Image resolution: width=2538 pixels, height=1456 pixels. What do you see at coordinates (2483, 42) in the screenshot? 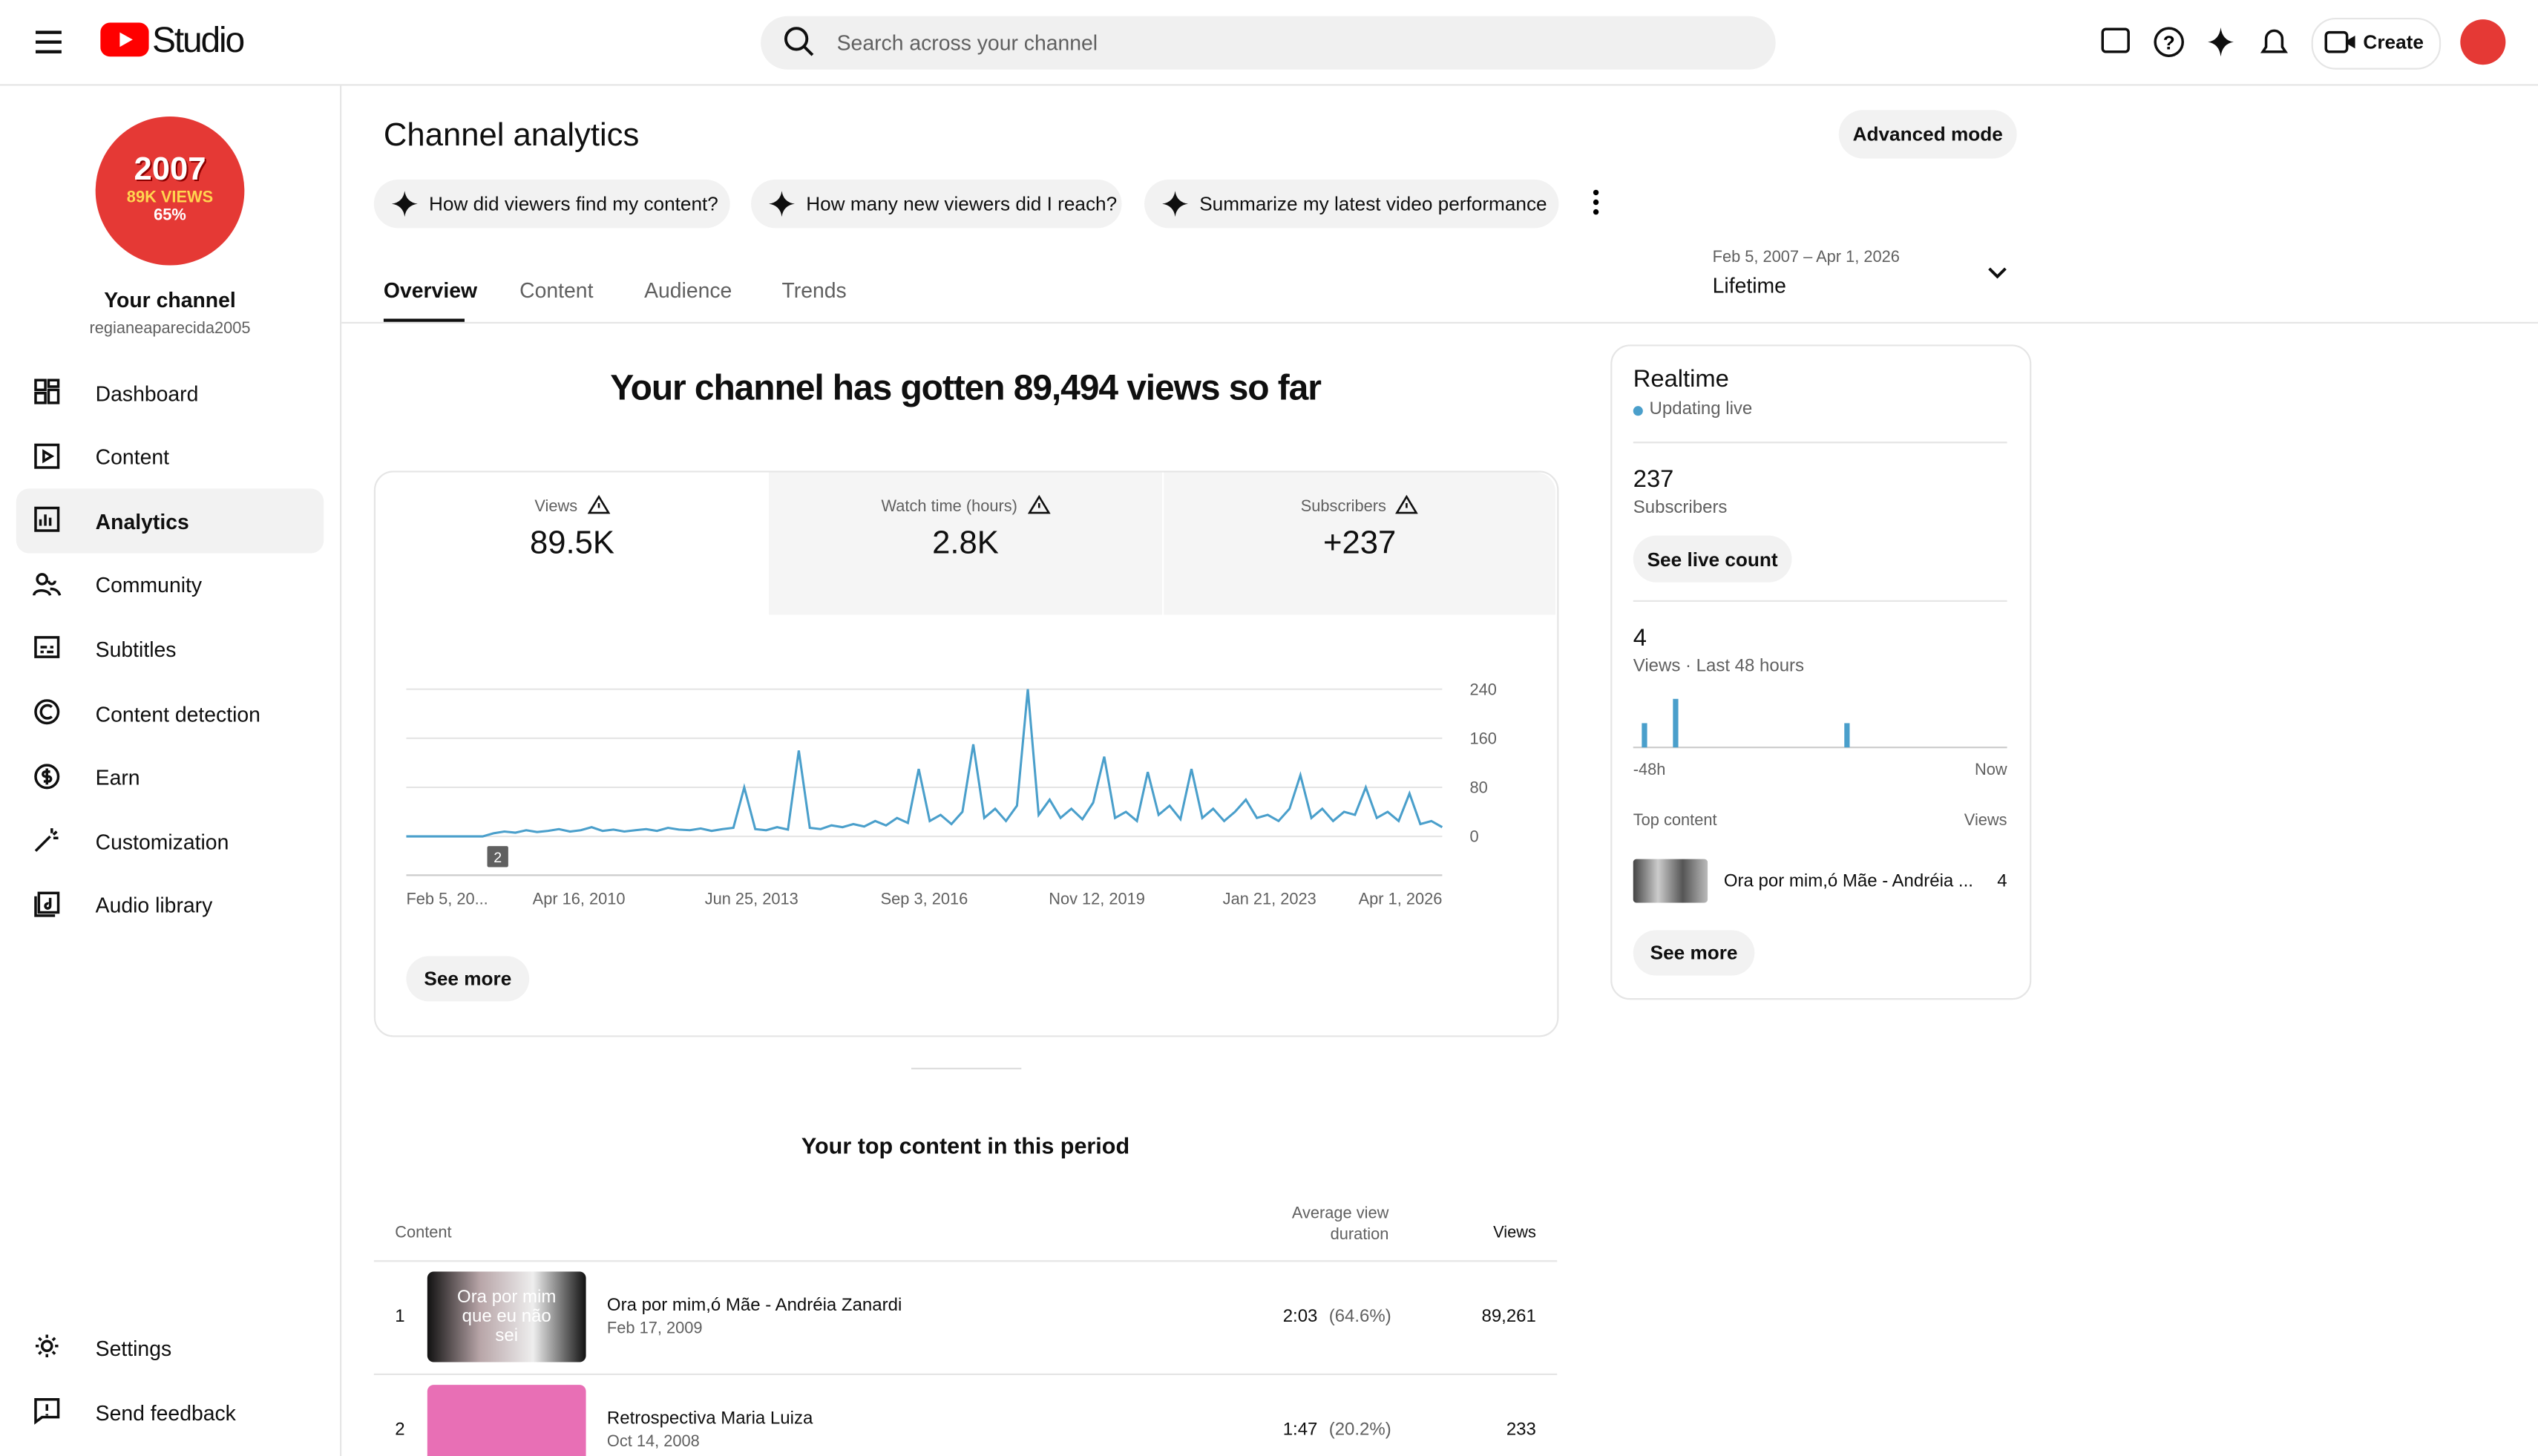
I see `account-avatar` at bounding box center [2483, 42].